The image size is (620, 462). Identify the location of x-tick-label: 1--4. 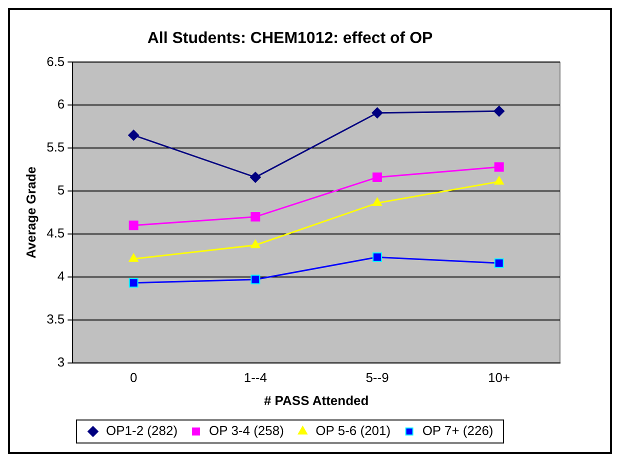
(255, 378).